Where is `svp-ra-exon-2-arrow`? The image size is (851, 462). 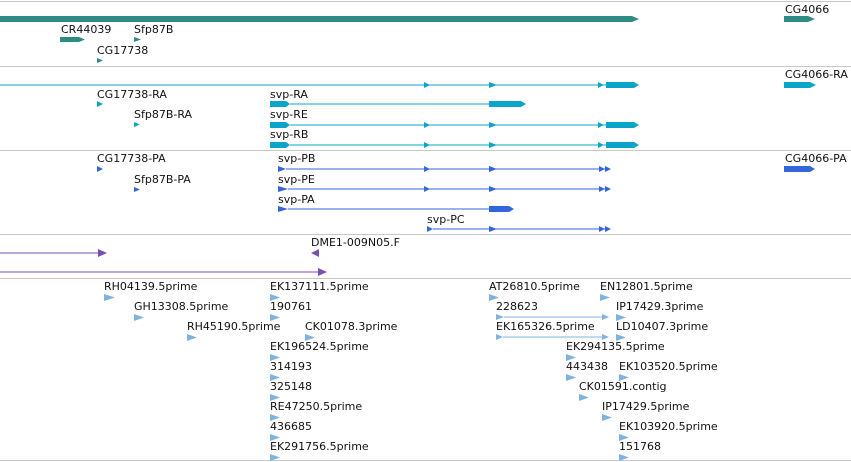 svp-ra-exon-2-arrow is located at coordinates (523, 104).